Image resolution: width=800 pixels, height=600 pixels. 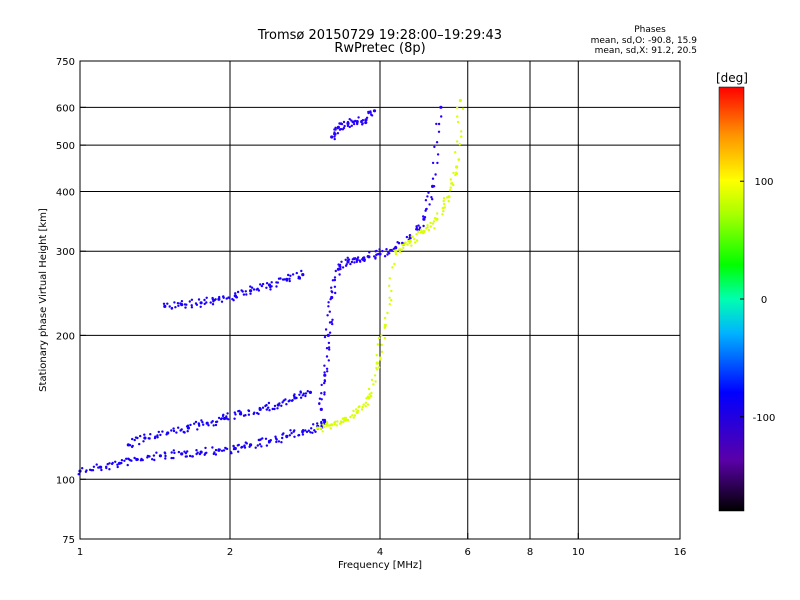 I want to click on x-tick-label: 2, so click(x=230, y=552).